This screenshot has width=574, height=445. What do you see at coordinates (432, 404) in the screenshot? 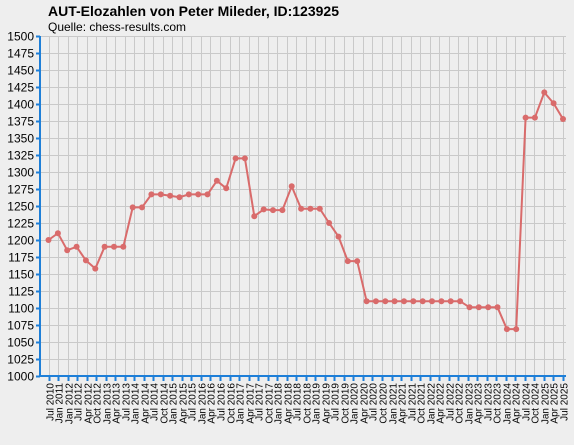
I see `x-tick-label: Jan 2022` at bounding box center [432, 404].